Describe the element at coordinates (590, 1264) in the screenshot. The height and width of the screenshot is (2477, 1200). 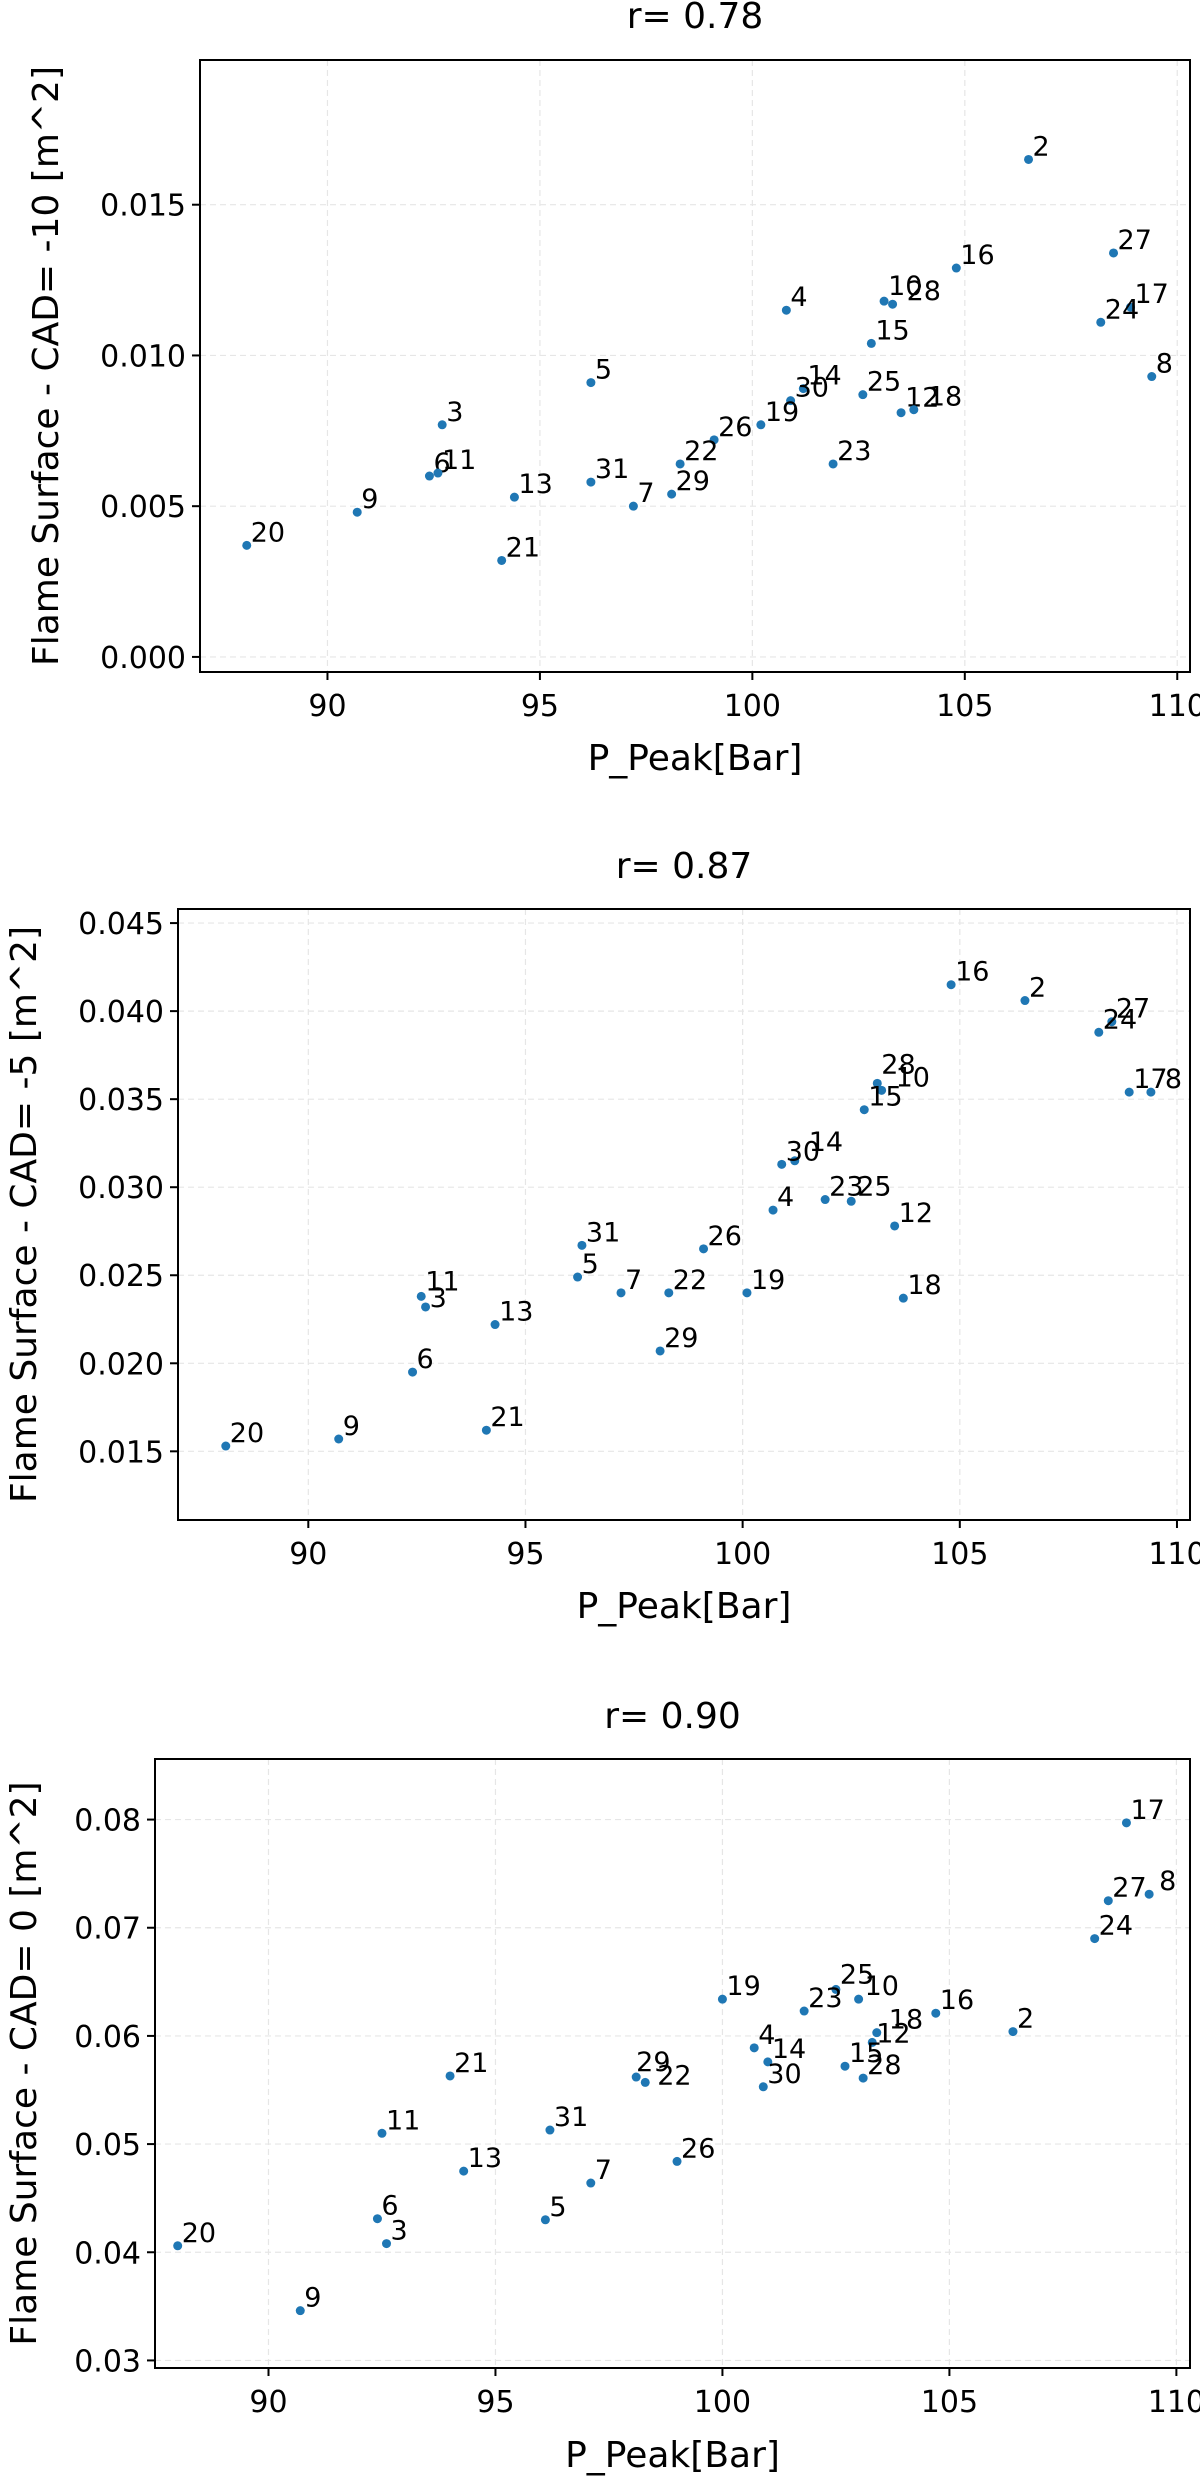
I see `data-point-label: 5` at that location.